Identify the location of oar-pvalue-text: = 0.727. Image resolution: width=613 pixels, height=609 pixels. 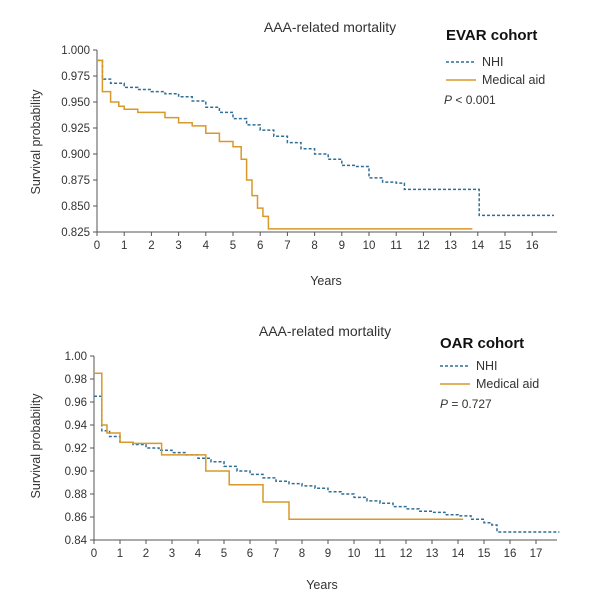
(470, 404).